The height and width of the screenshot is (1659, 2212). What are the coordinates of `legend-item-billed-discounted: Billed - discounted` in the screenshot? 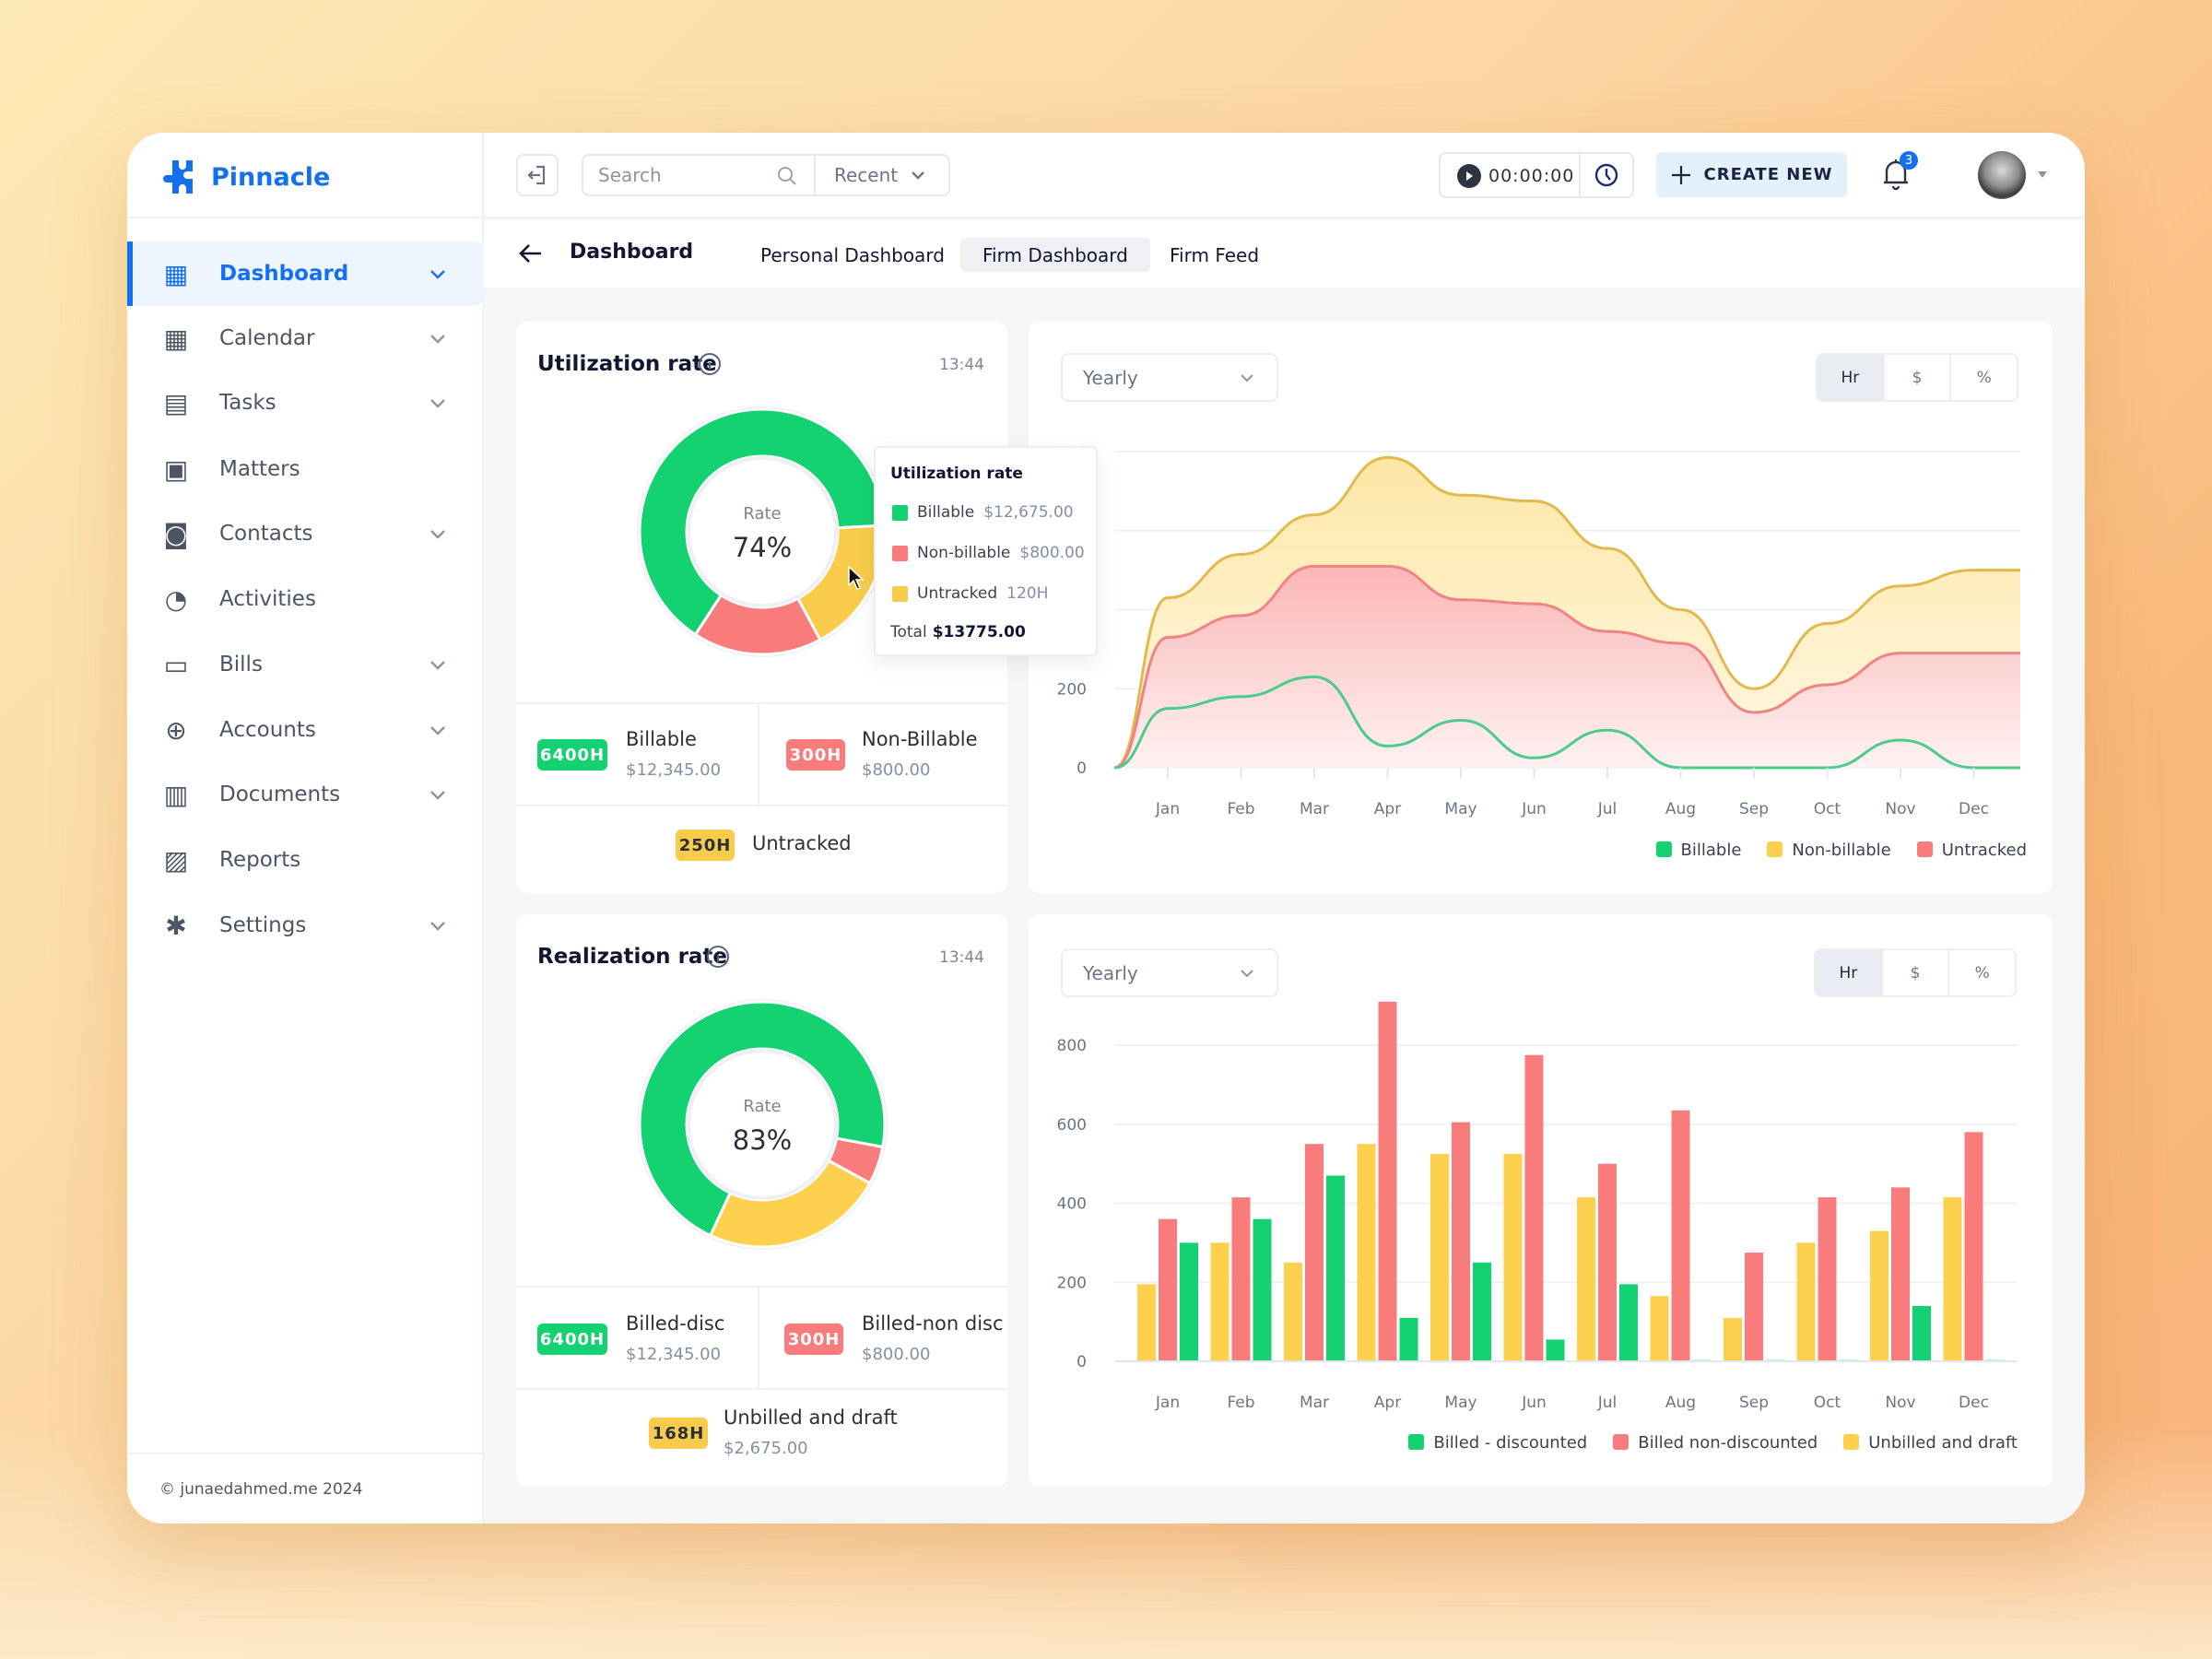 It's located at (1497, 1443).